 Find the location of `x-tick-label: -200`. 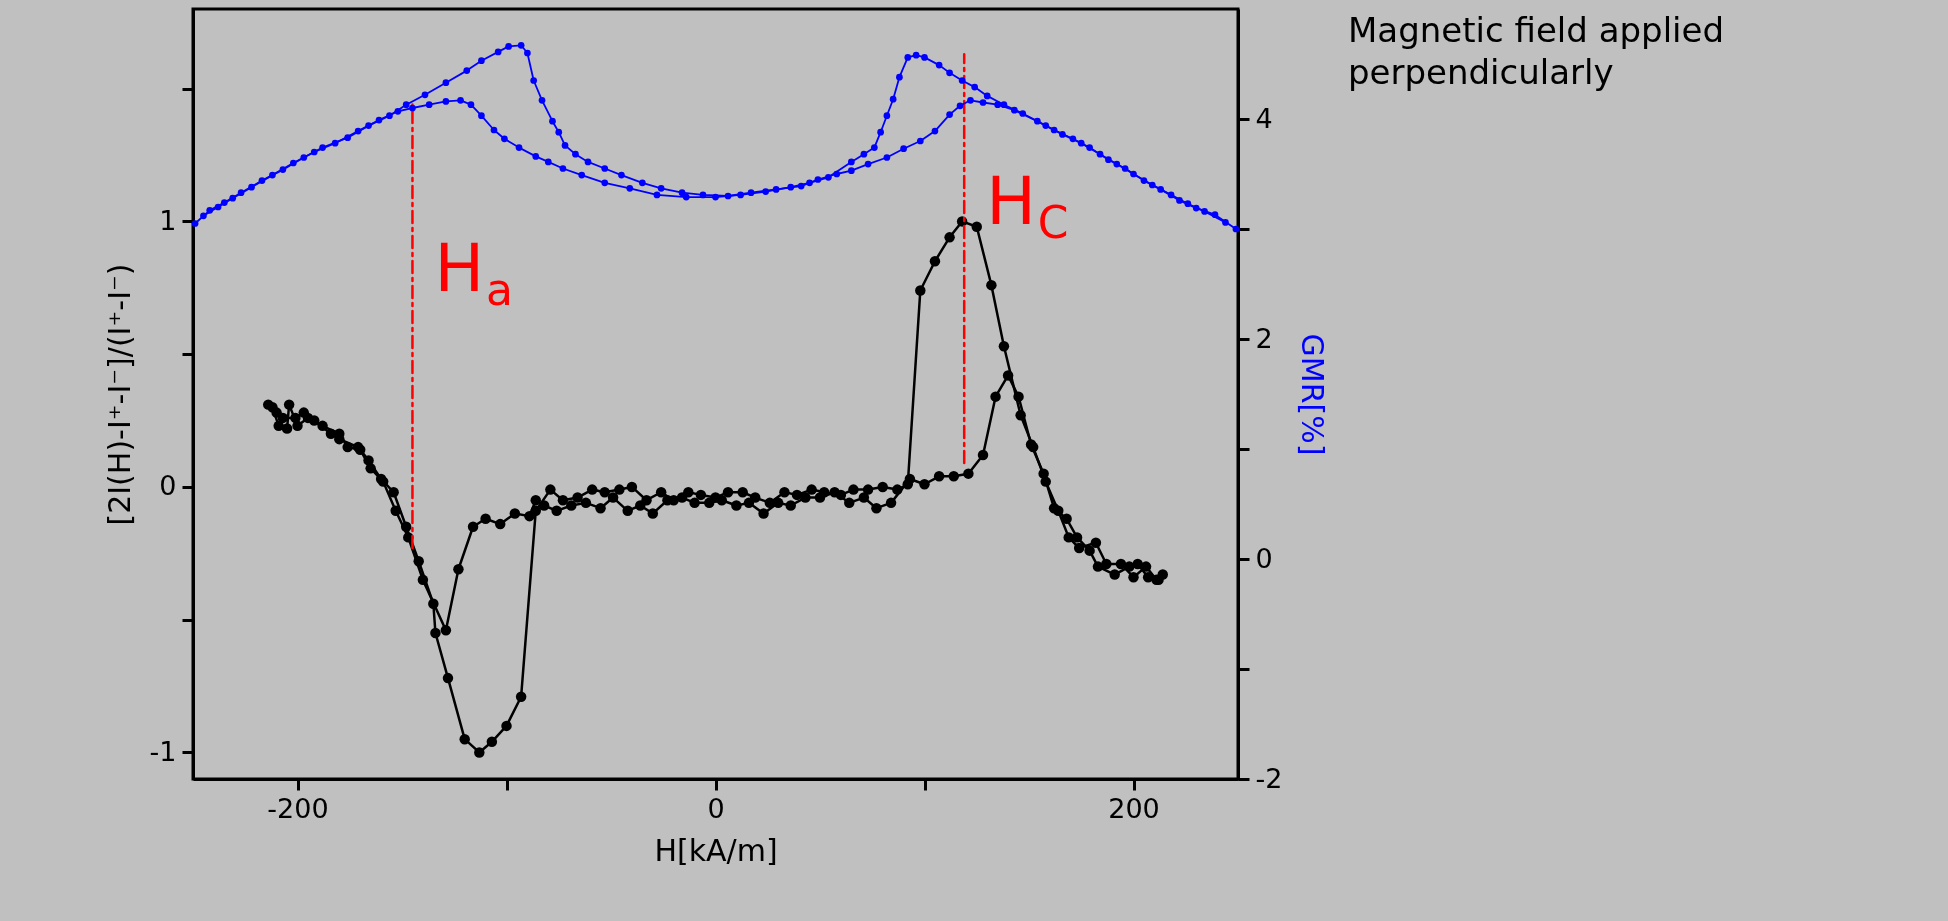

x-tick-label: -200 is located at coordinates (298, 808).